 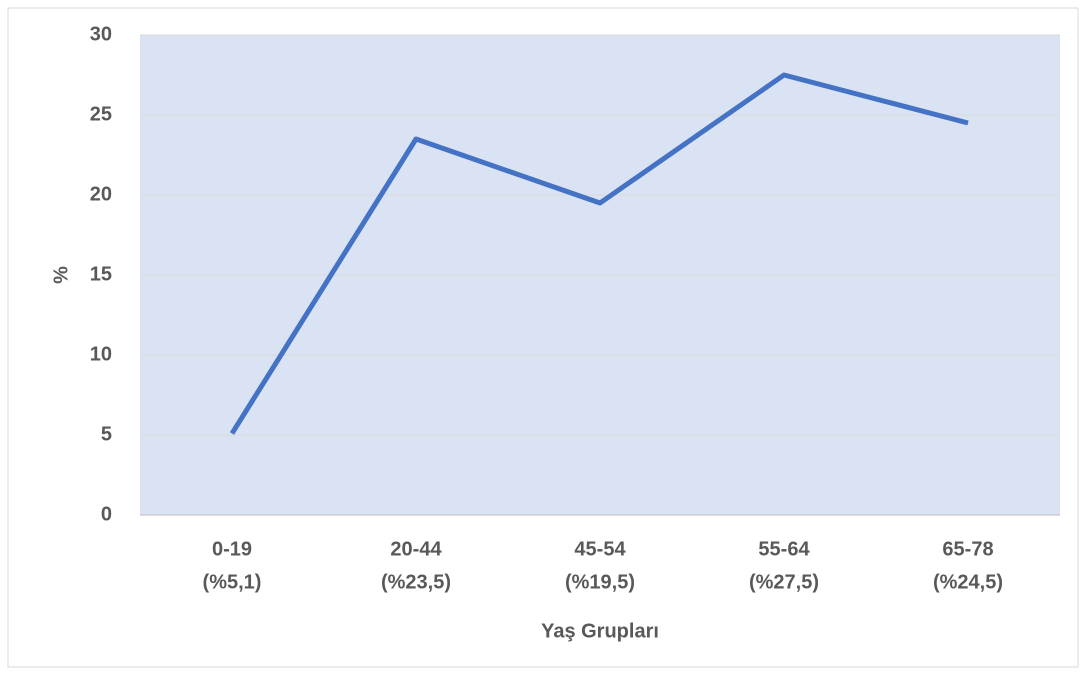 What do you see at coordinates (101, 194) in the screenshot?
I see `y-tick-label: 20` at bounding box center [101, 194].